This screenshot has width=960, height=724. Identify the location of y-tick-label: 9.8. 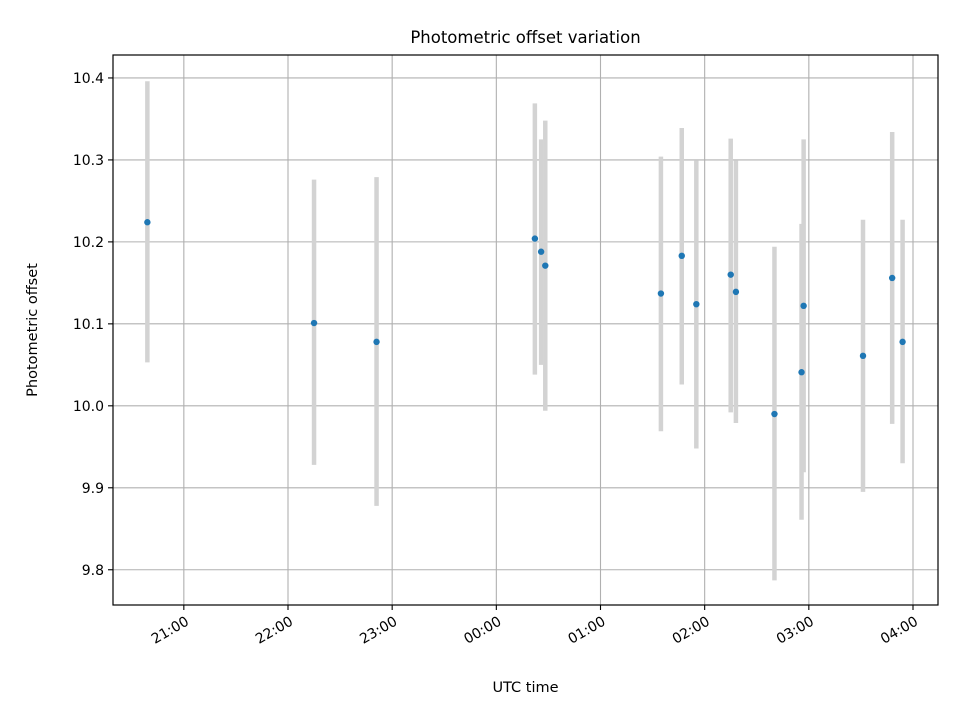
(93, 571).